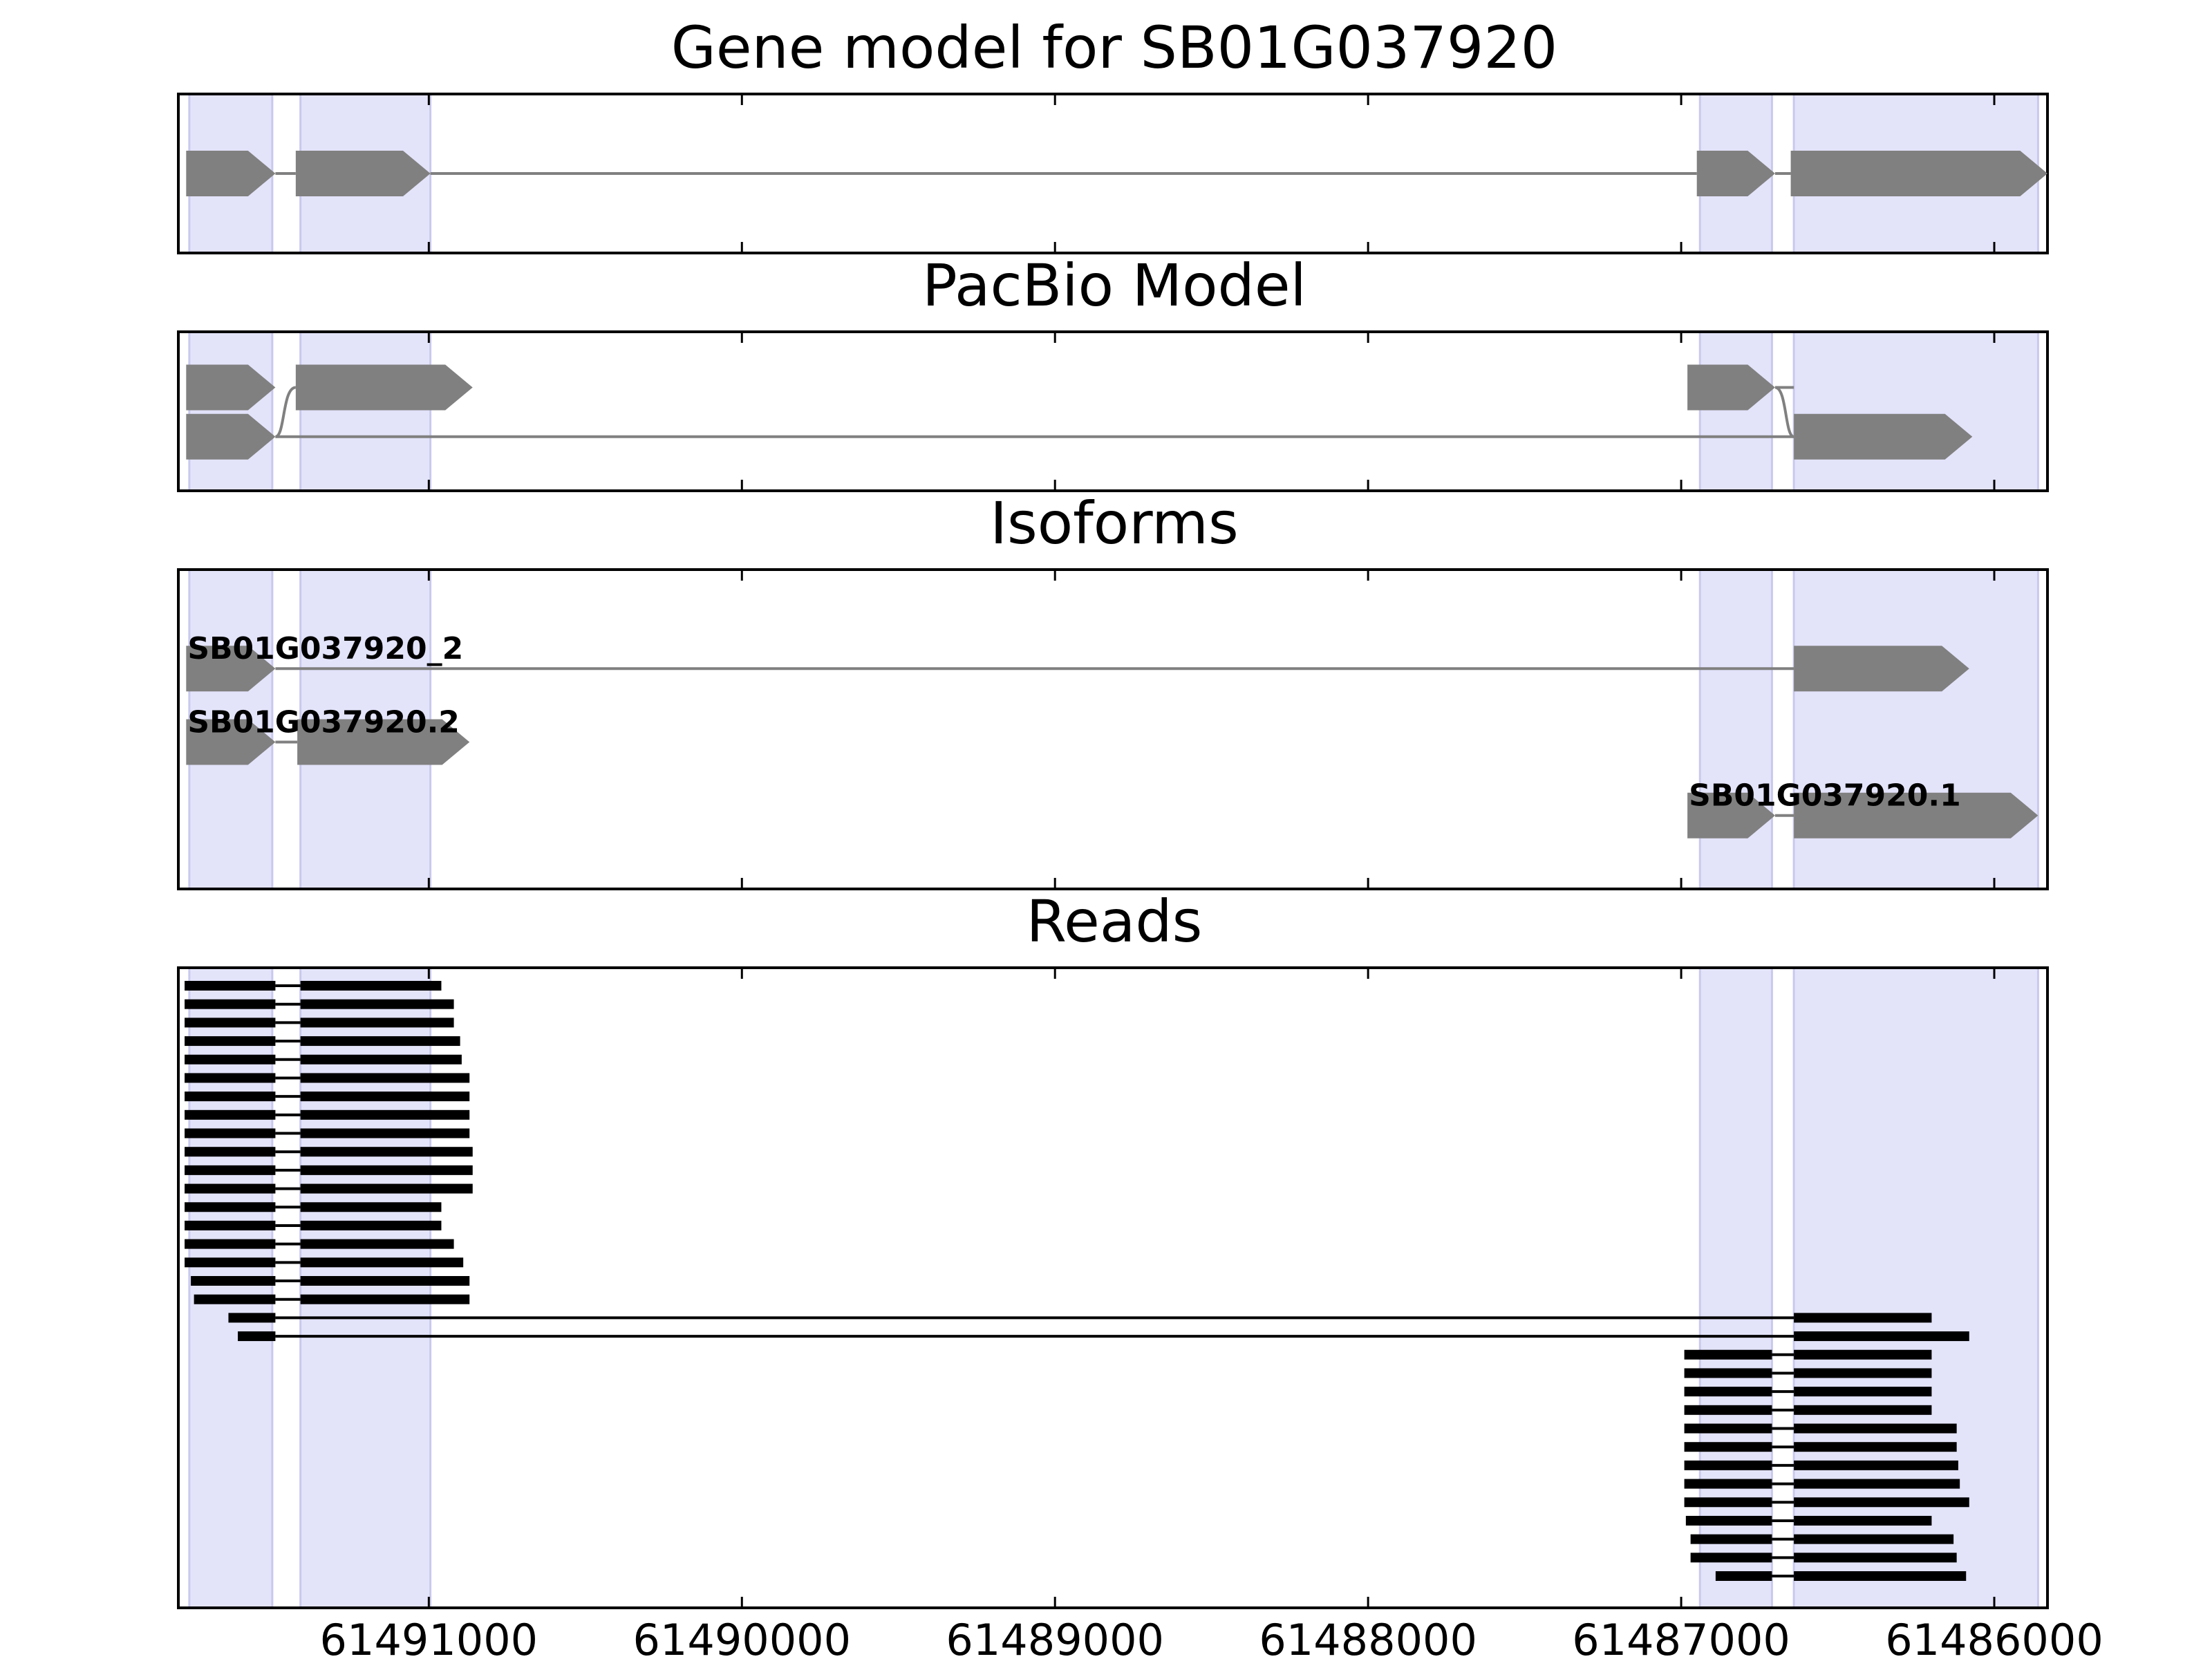  I want to click on x-tick-label: 61489000, so click(1055, 1637).